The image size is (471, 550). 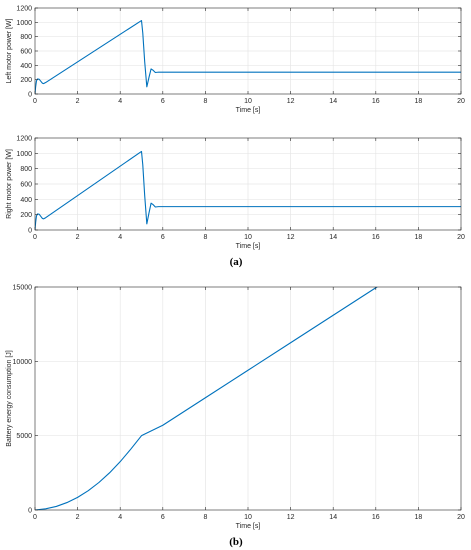 I want to click on y-axis-label: Left motor power [W], so click(x=9, y=50).